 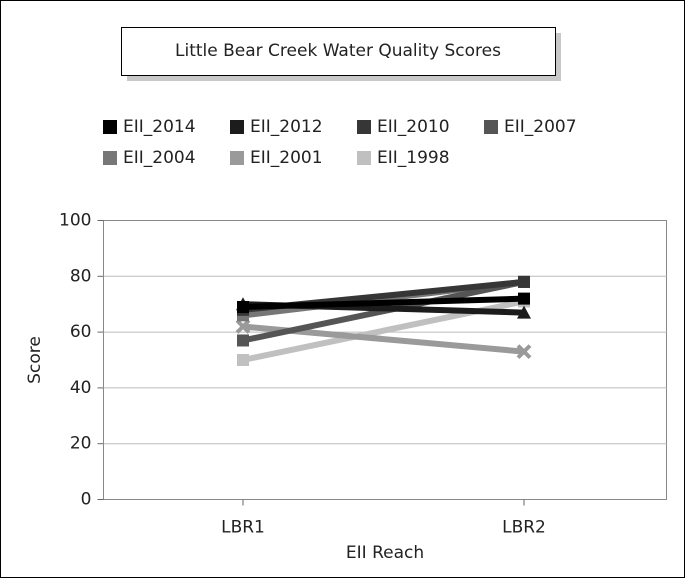 What do you see at coordinates (81, 444) in the screenshot?
I see `y-tick-label: 20` at bounding box center [81, 444].